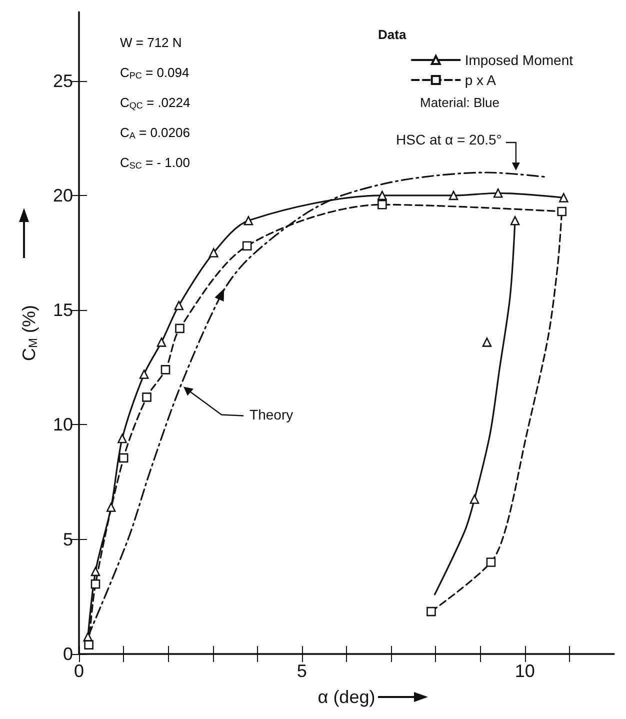  What do you see at coordinates (392, 34) in the screenshot?
I see `legend-title: Data` at bounding box center [392, 34].